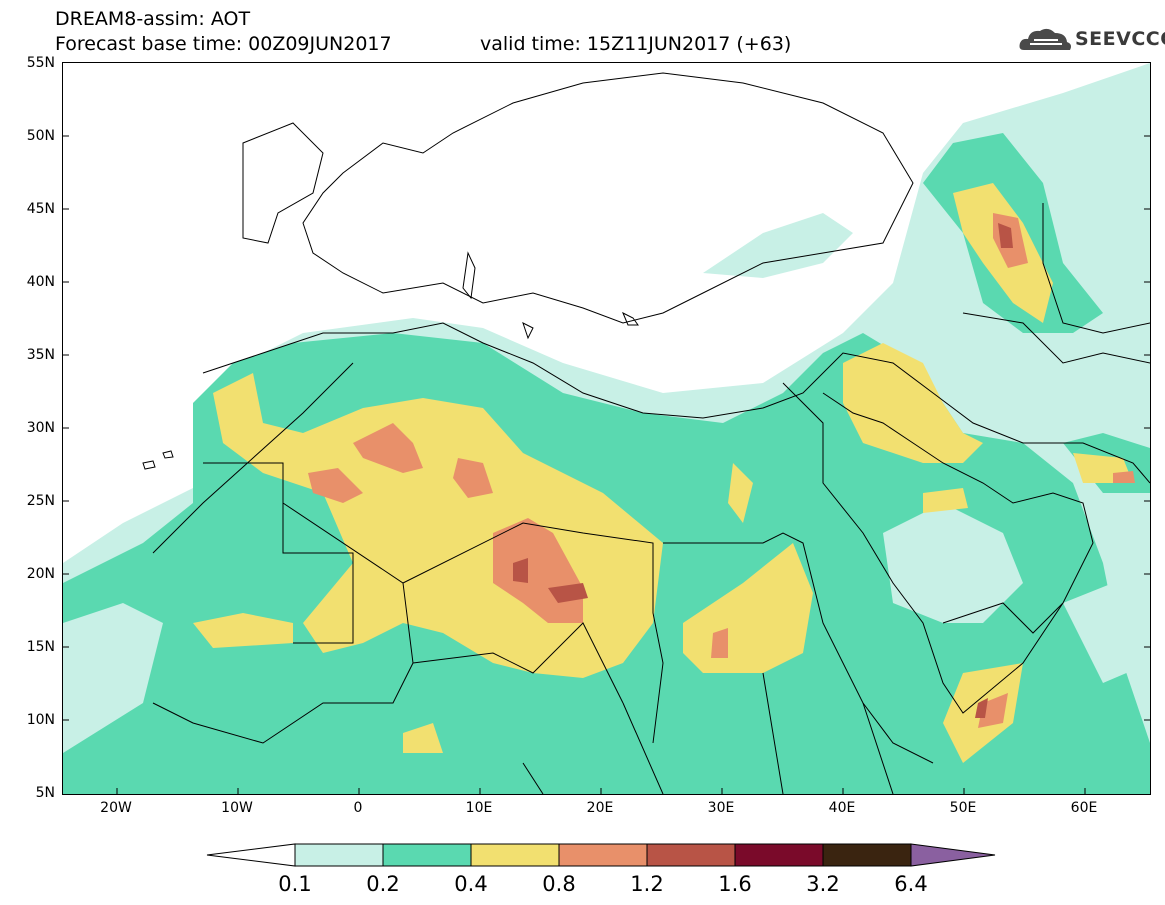 The width and height of the screenshot is (1165, 905). What do you see at coordinates (40, 282) in the screenshot?
I see `lat-label-40n: 40N` at bounding box center [40, 282].